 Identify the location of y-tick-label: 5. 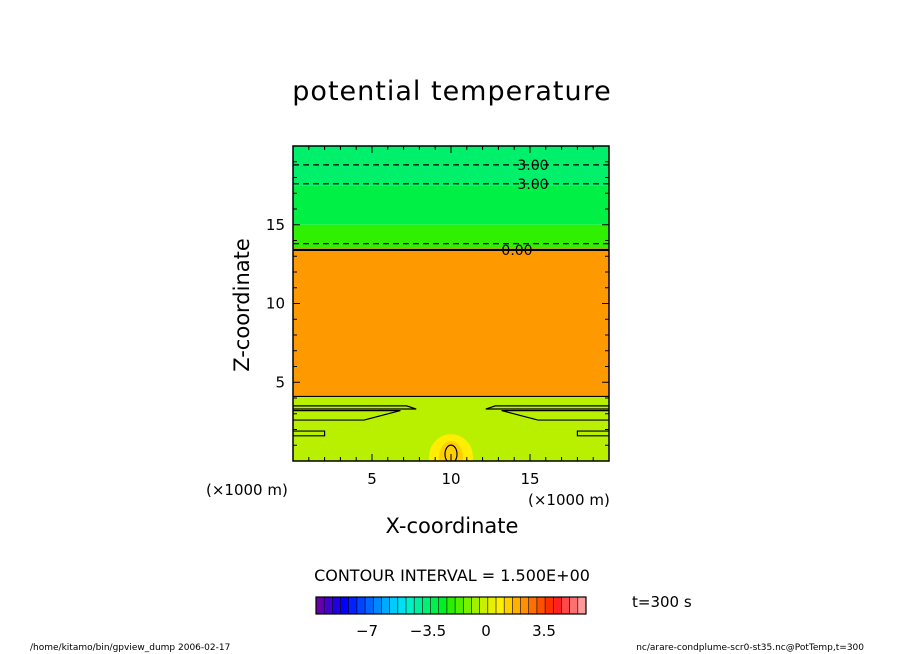
(280, 382).